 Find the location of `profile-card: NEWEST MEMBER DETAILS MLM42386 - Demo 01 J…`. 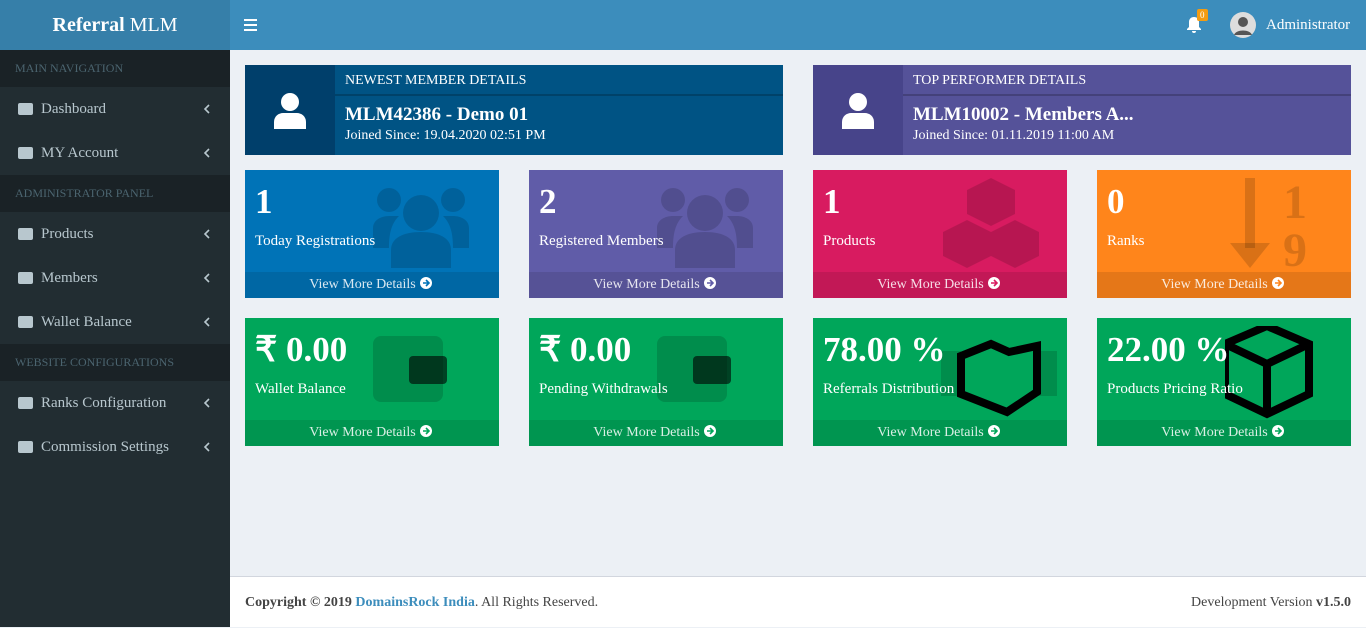

profile-card: NEWEST MEMBER DETAILS MLM42386 - Demo 01 J… is located at coordinates (514, 110).